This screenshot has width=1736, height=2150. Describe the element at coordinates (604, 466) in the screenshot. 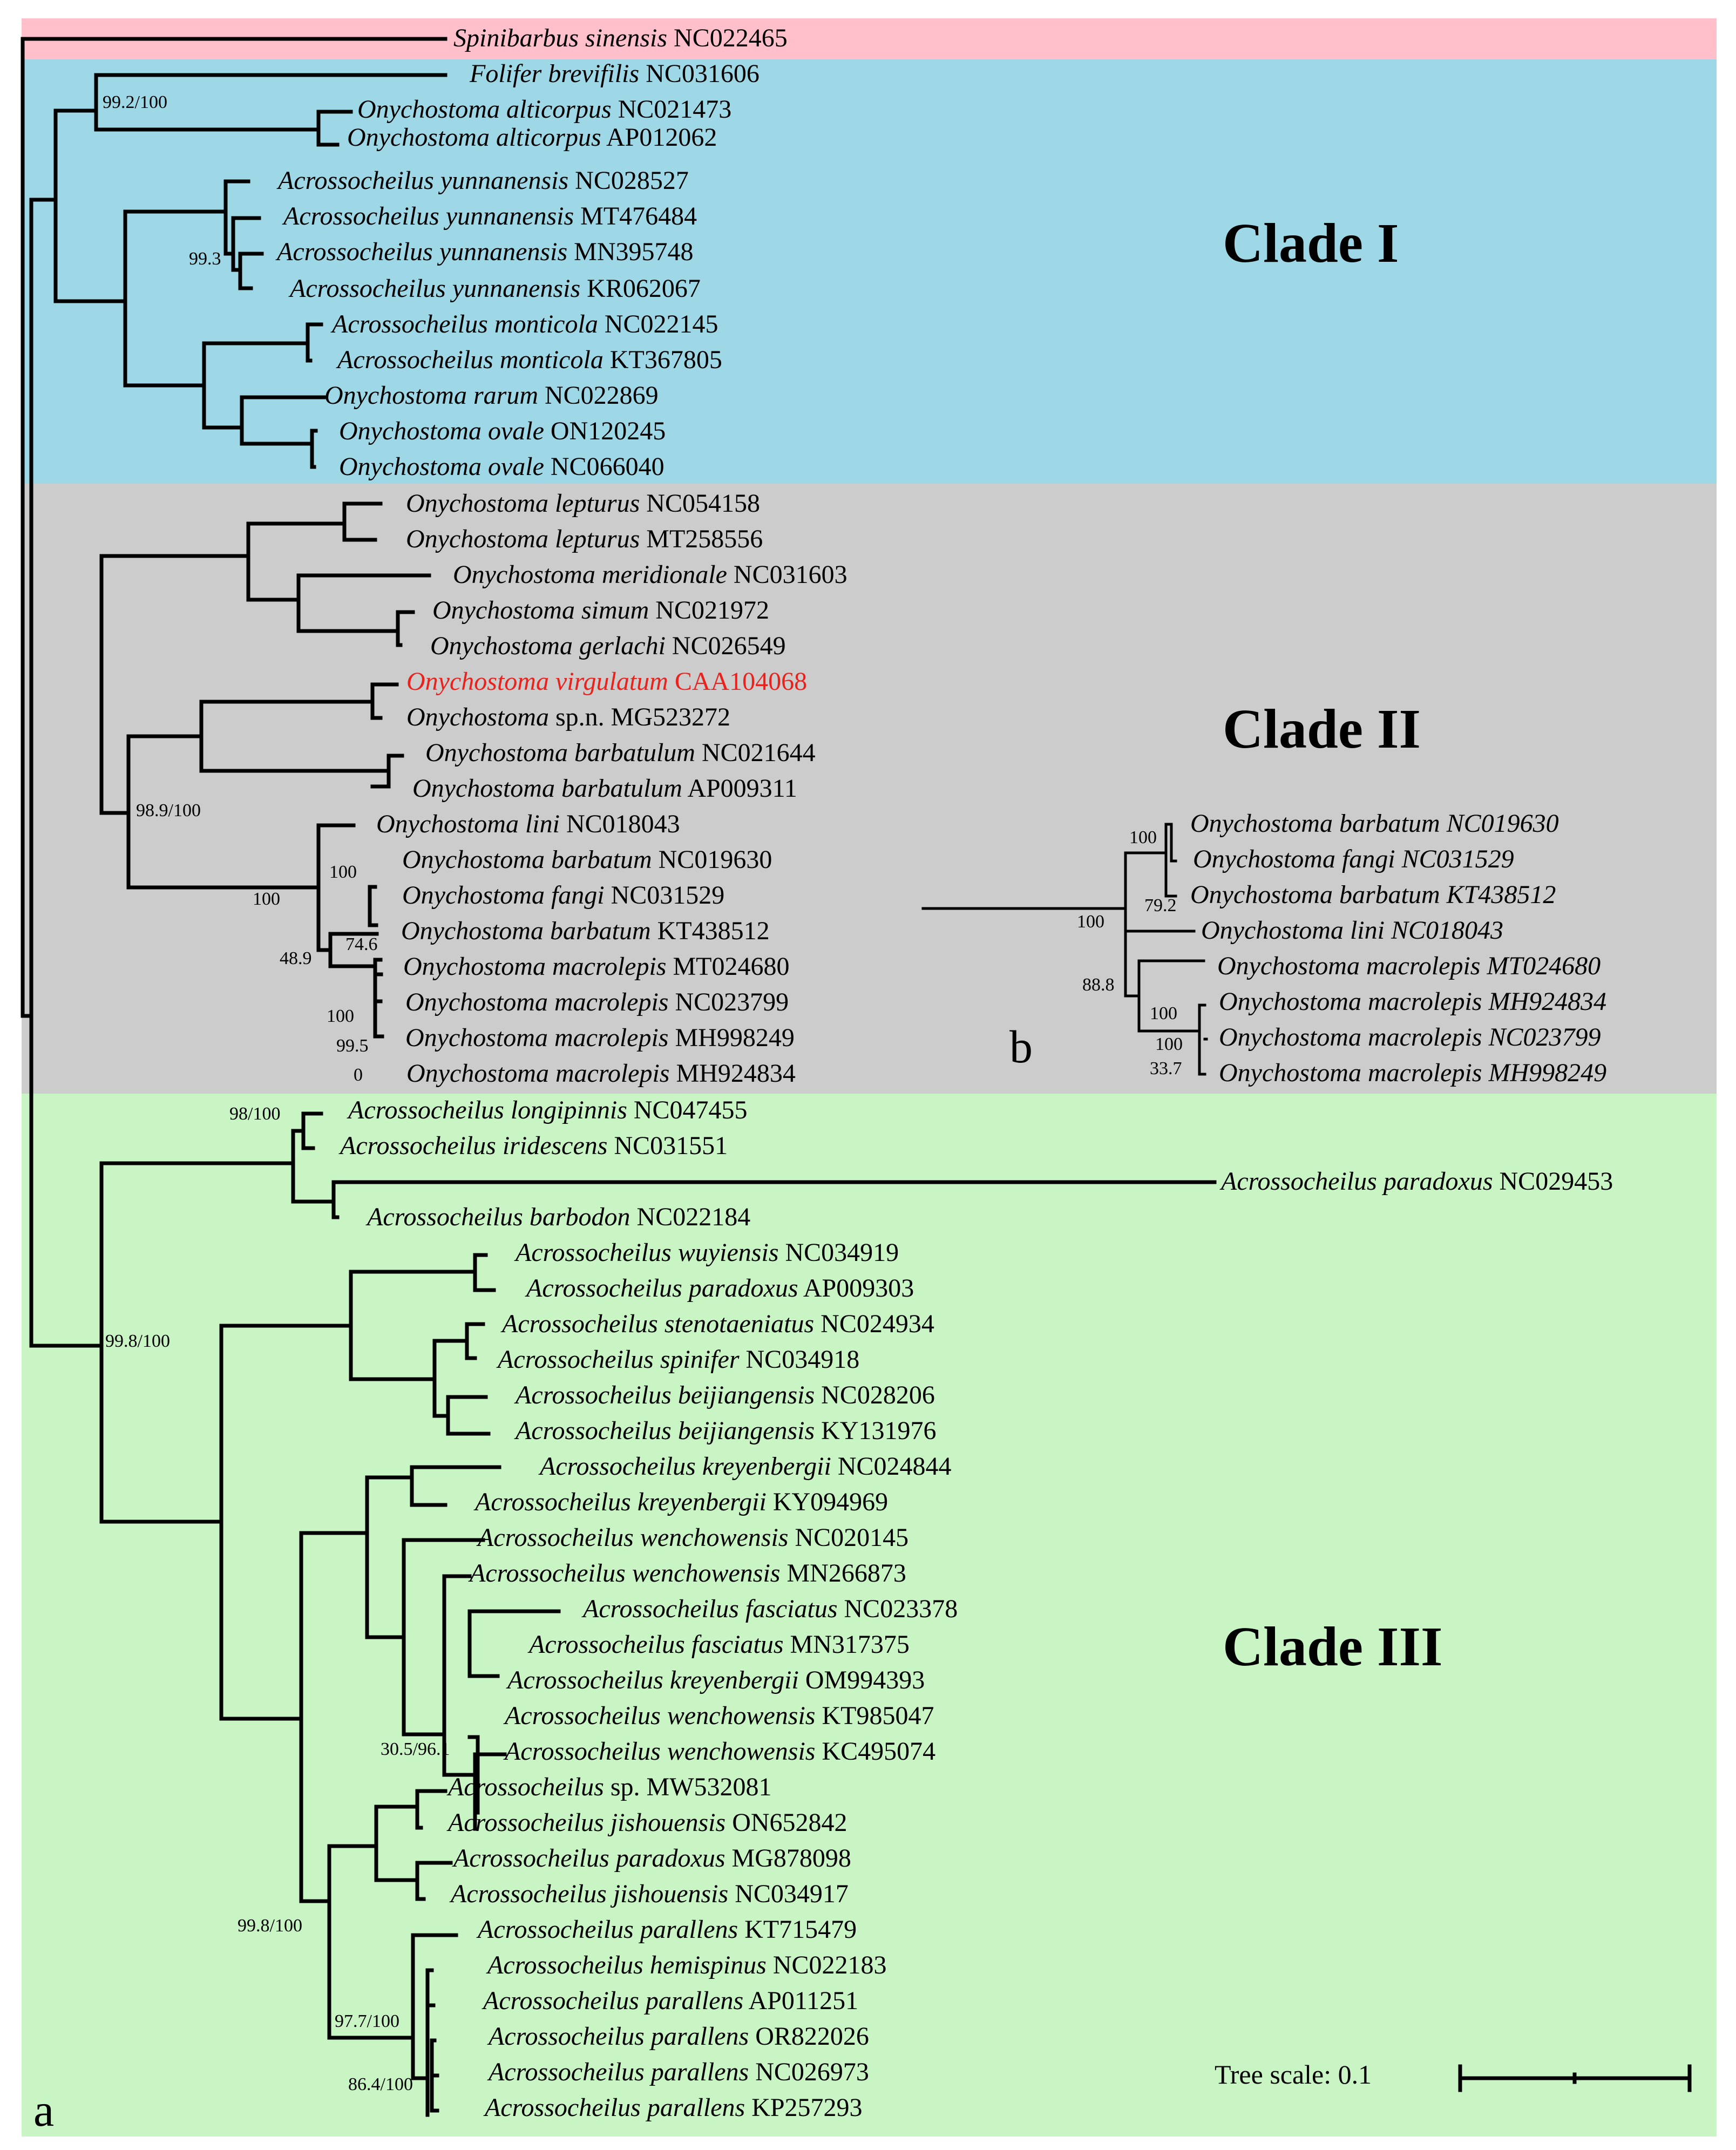

I see `taxon-accession: NC066040` at that location.